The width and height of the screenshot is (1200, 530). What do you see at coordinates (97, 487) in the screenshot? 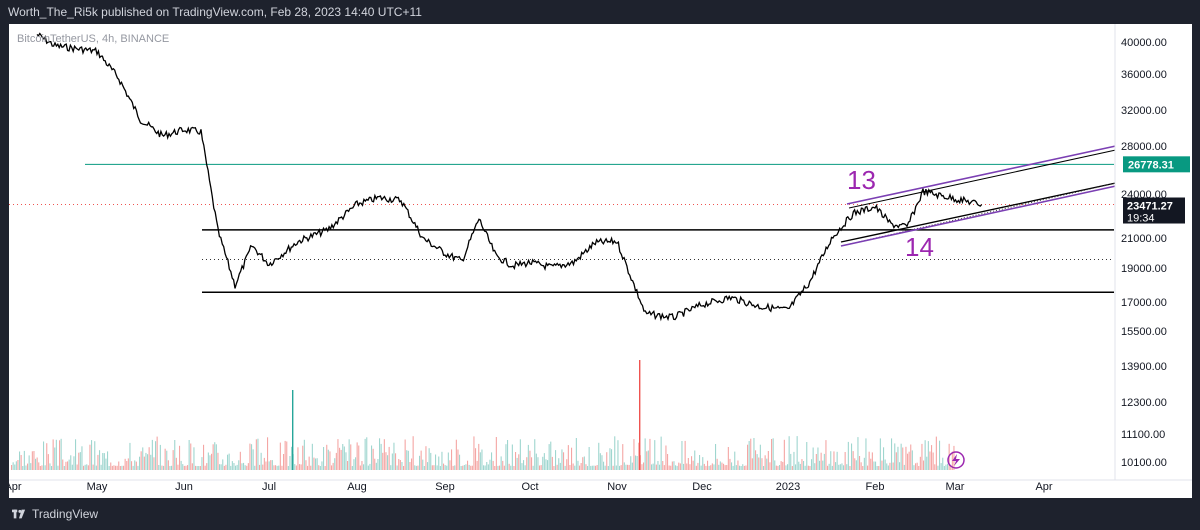
I see `x-tick-label: May` at bounding box center [97, 487].